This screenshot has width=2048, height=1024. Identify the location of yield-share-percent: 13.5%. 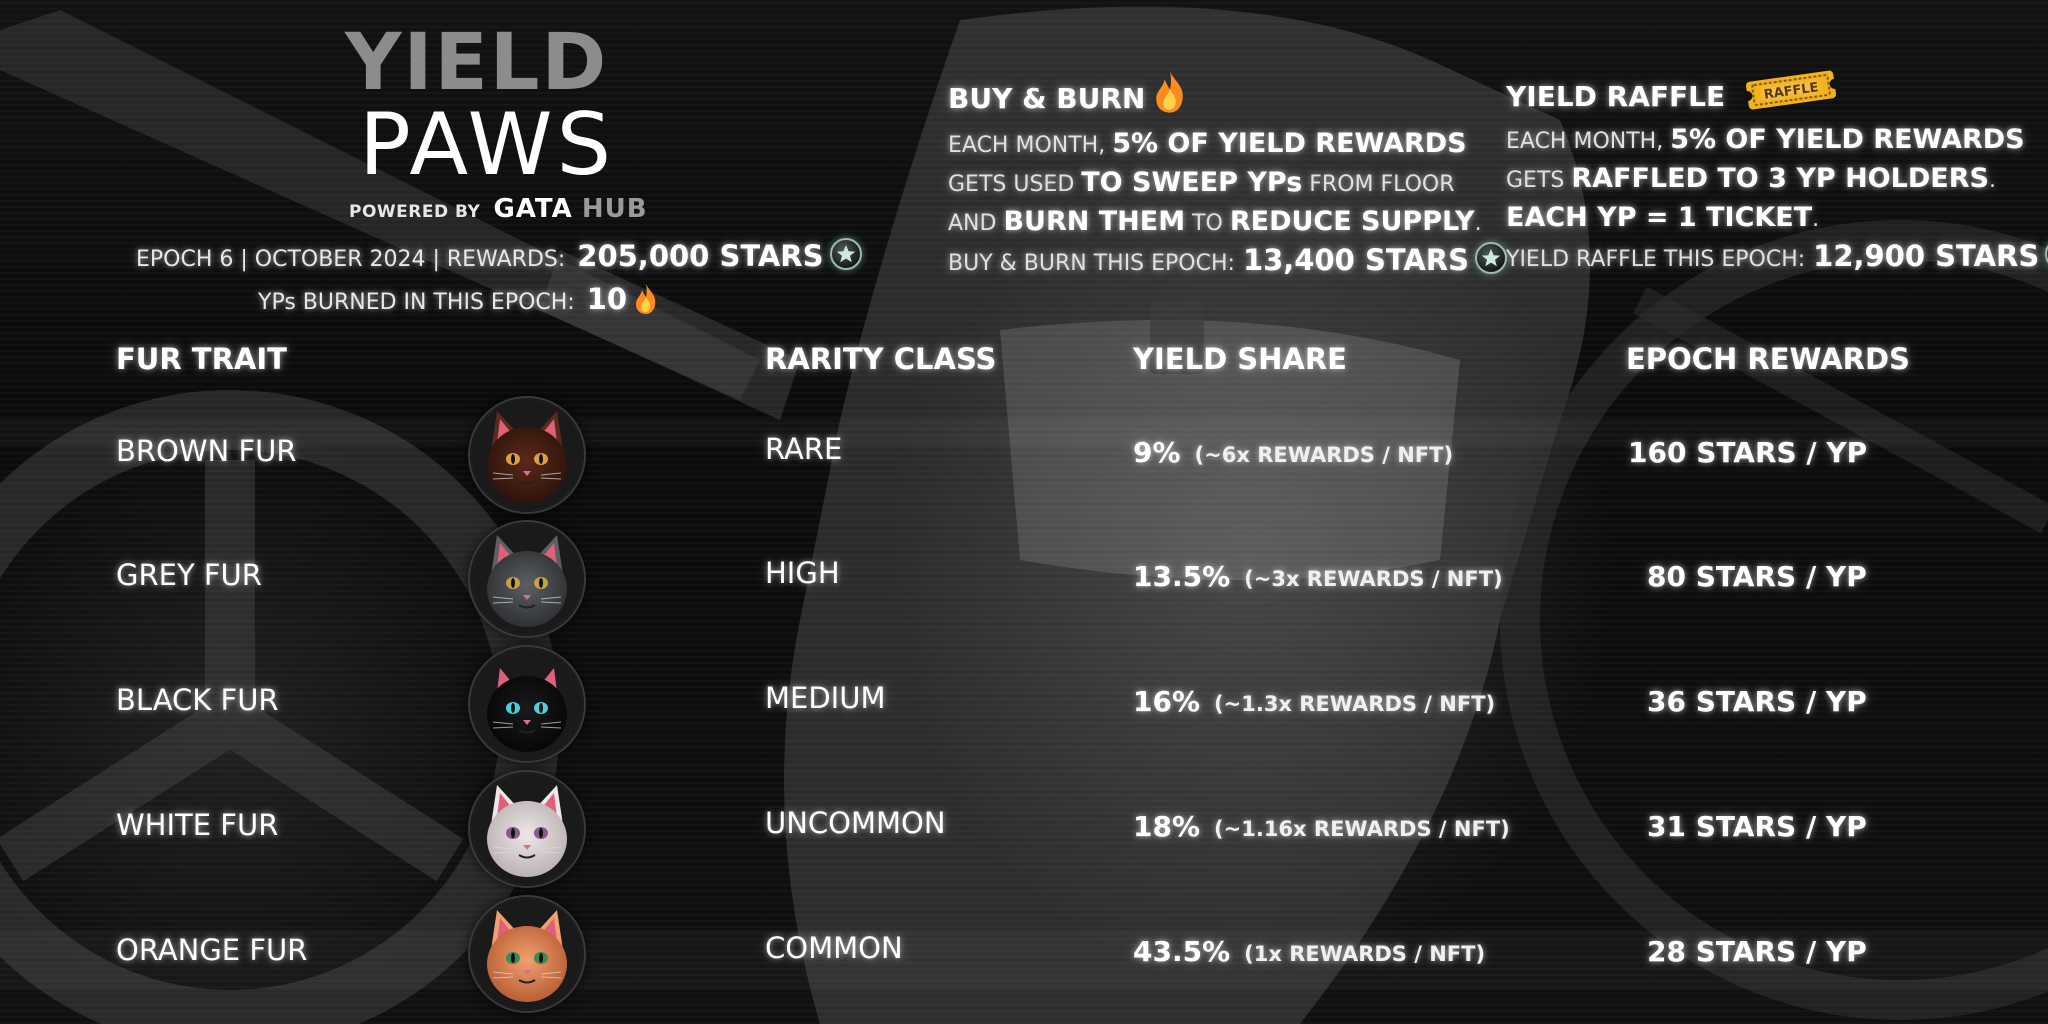
(1182, 576).